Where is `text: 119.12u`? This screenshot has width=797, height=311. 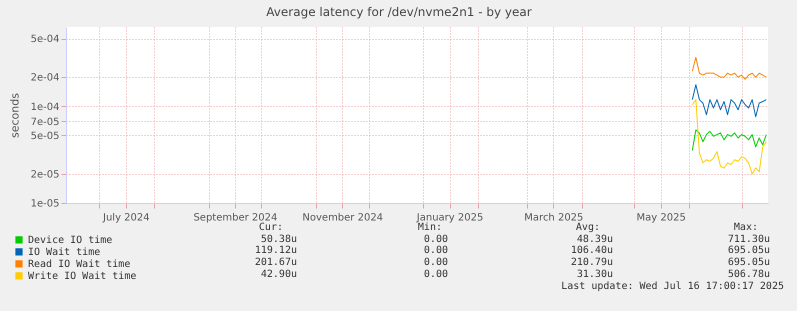
text: 119.12u is located at coordinates (275, 251).